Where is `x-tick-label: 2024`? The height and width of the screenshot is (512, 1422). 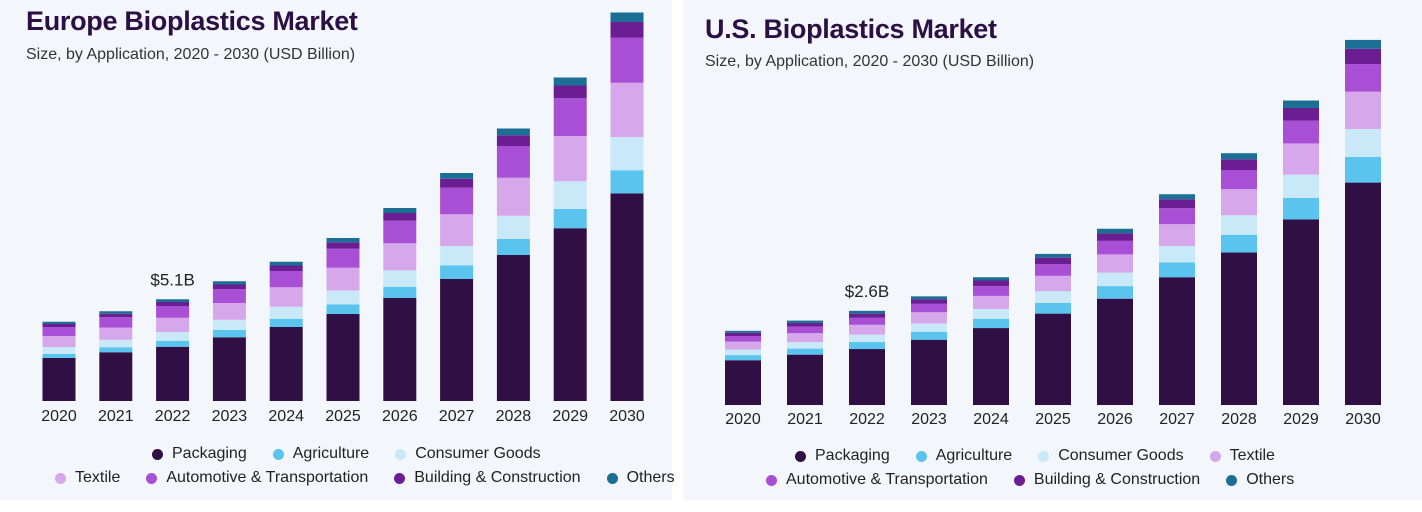 x-tick-label: 2024 is located at coordinates (286, 416).